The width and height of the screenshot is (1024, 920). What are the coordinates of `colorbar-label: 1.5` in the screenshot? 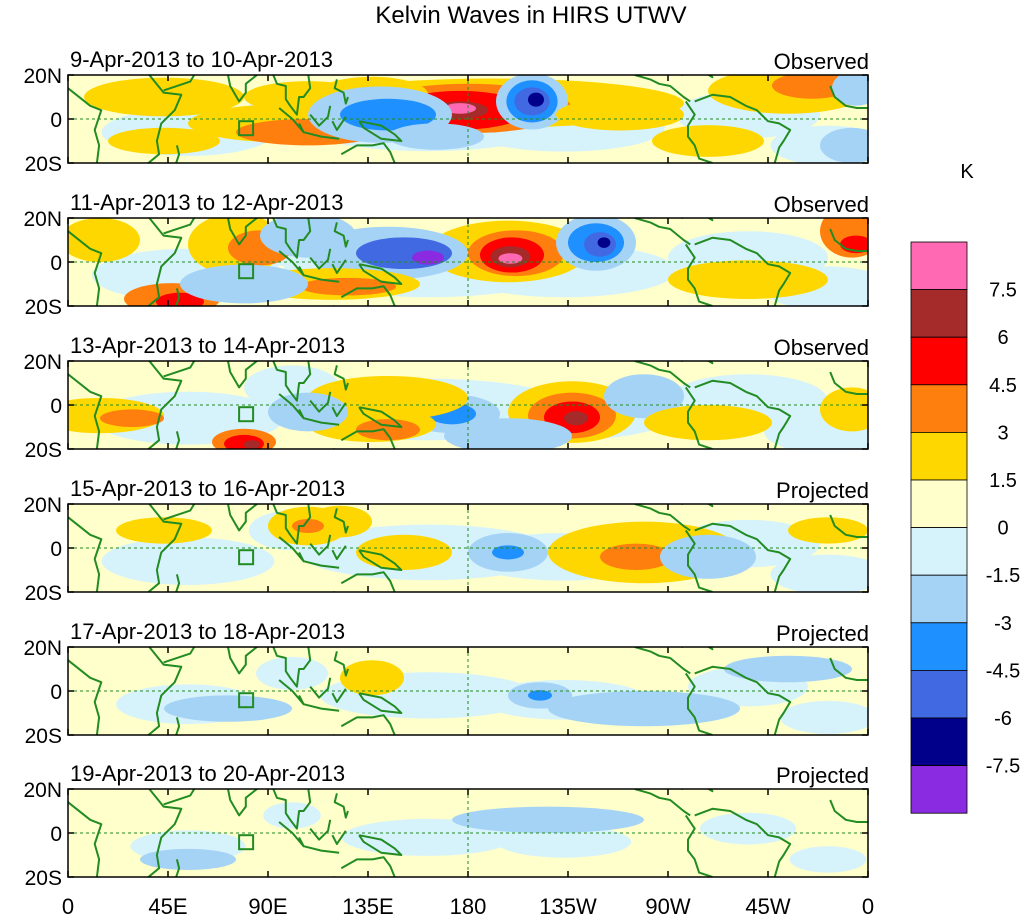 It's located at (1003, 481).